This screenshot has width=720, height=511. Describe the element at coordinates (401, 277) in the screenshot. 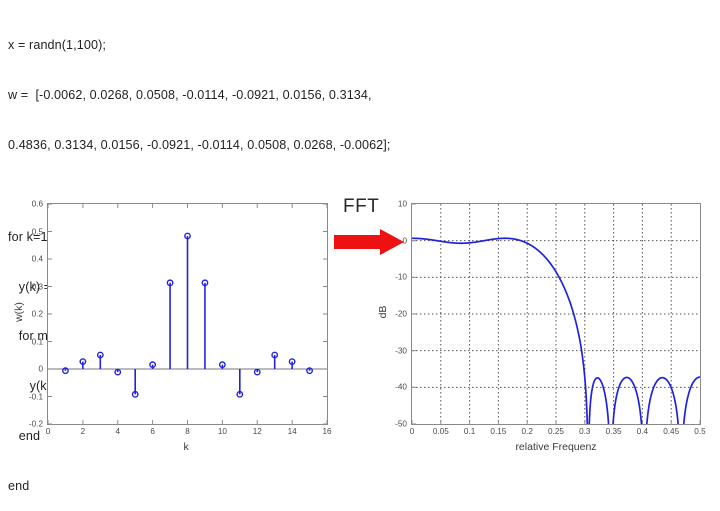

I see `y-tick-label: -10` at that location.